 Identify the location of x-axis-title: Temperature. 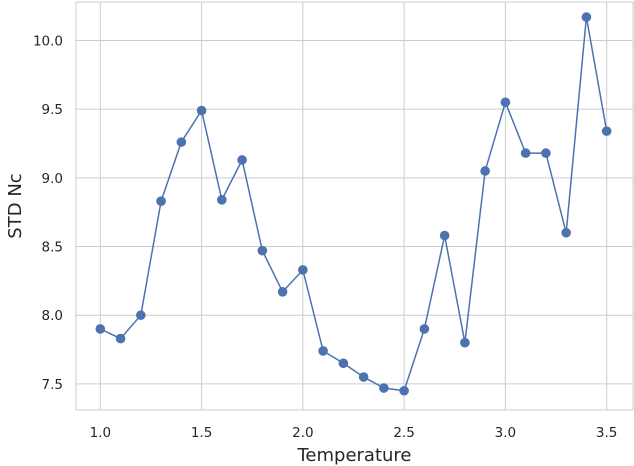
(353, 455).